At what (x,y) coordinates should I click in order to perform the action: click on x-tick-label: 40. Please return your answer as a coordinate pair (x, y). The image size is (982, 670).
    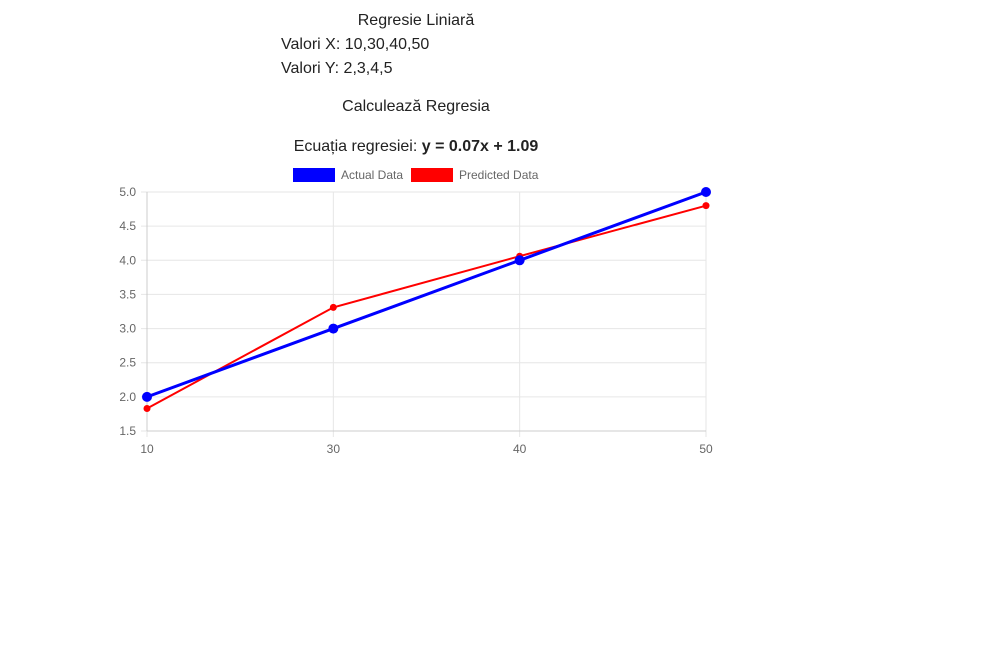
    Looking at the image, I should click on (520, 449).